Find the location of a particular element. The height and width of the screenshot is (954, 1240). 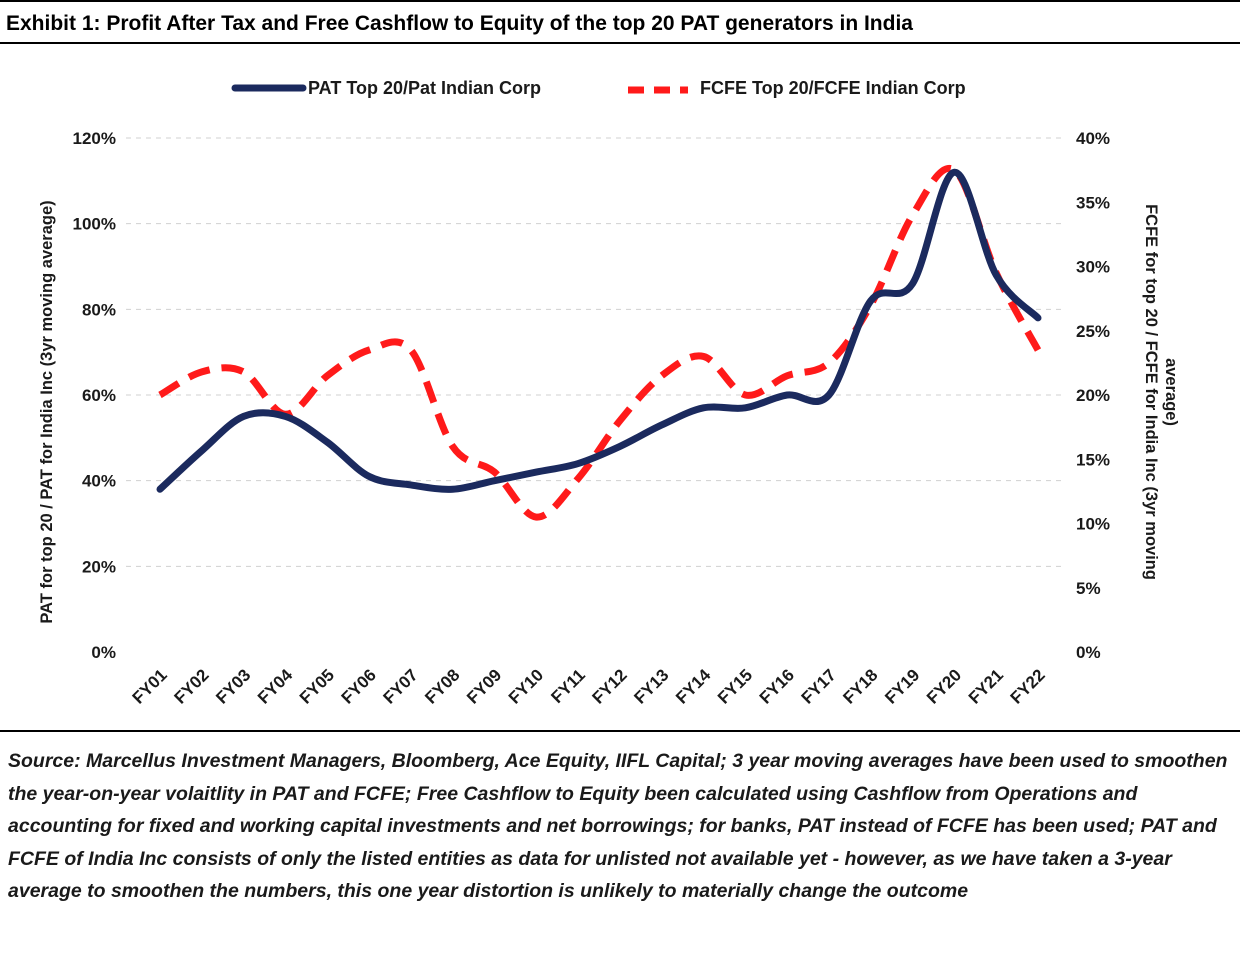

right-tick-label: 0% is located at coordinates (1088, 652).